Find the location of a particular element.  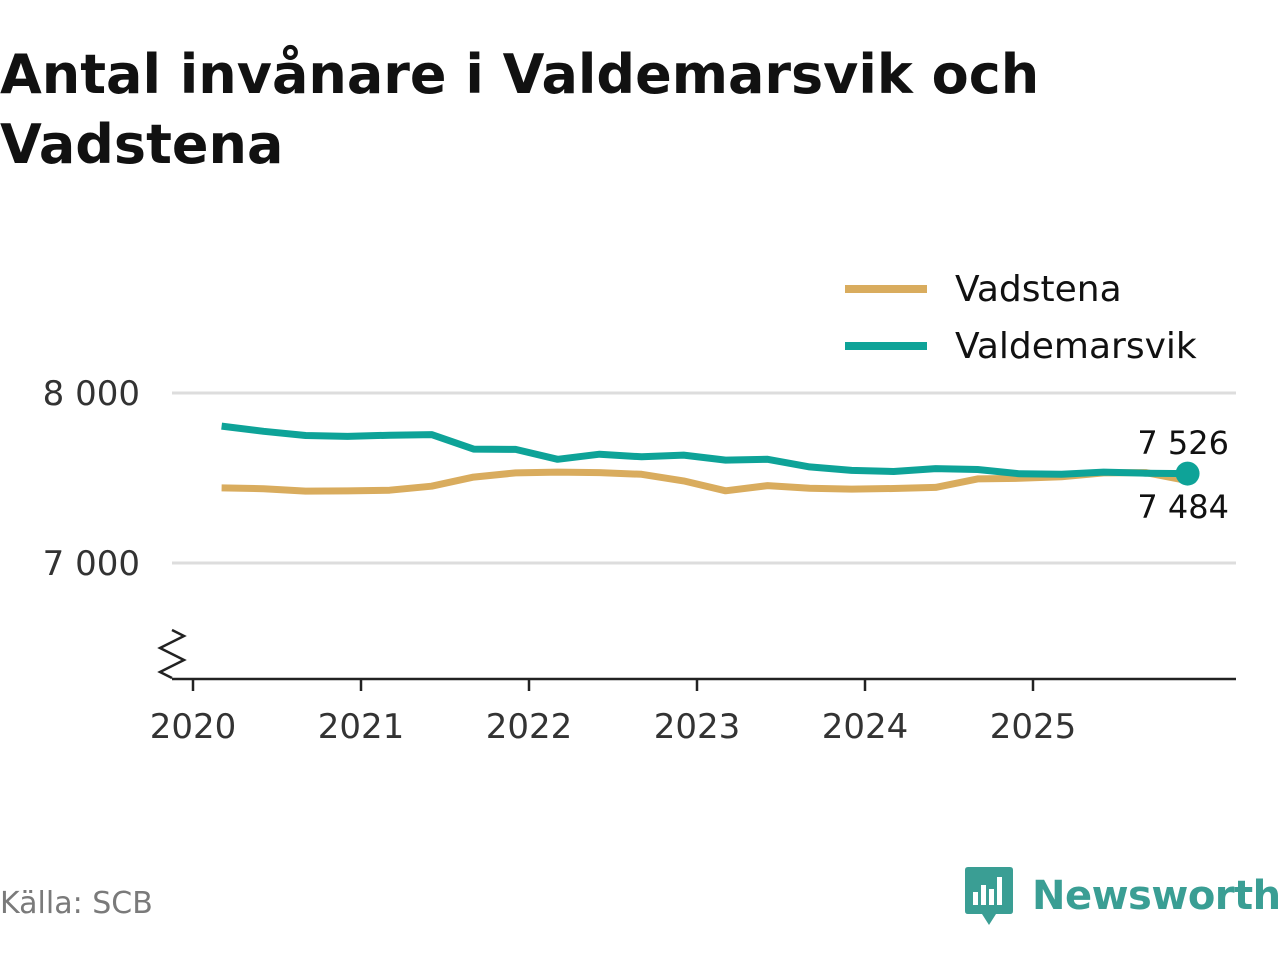

series-line-vadstena is located at coordinates (705, 481).